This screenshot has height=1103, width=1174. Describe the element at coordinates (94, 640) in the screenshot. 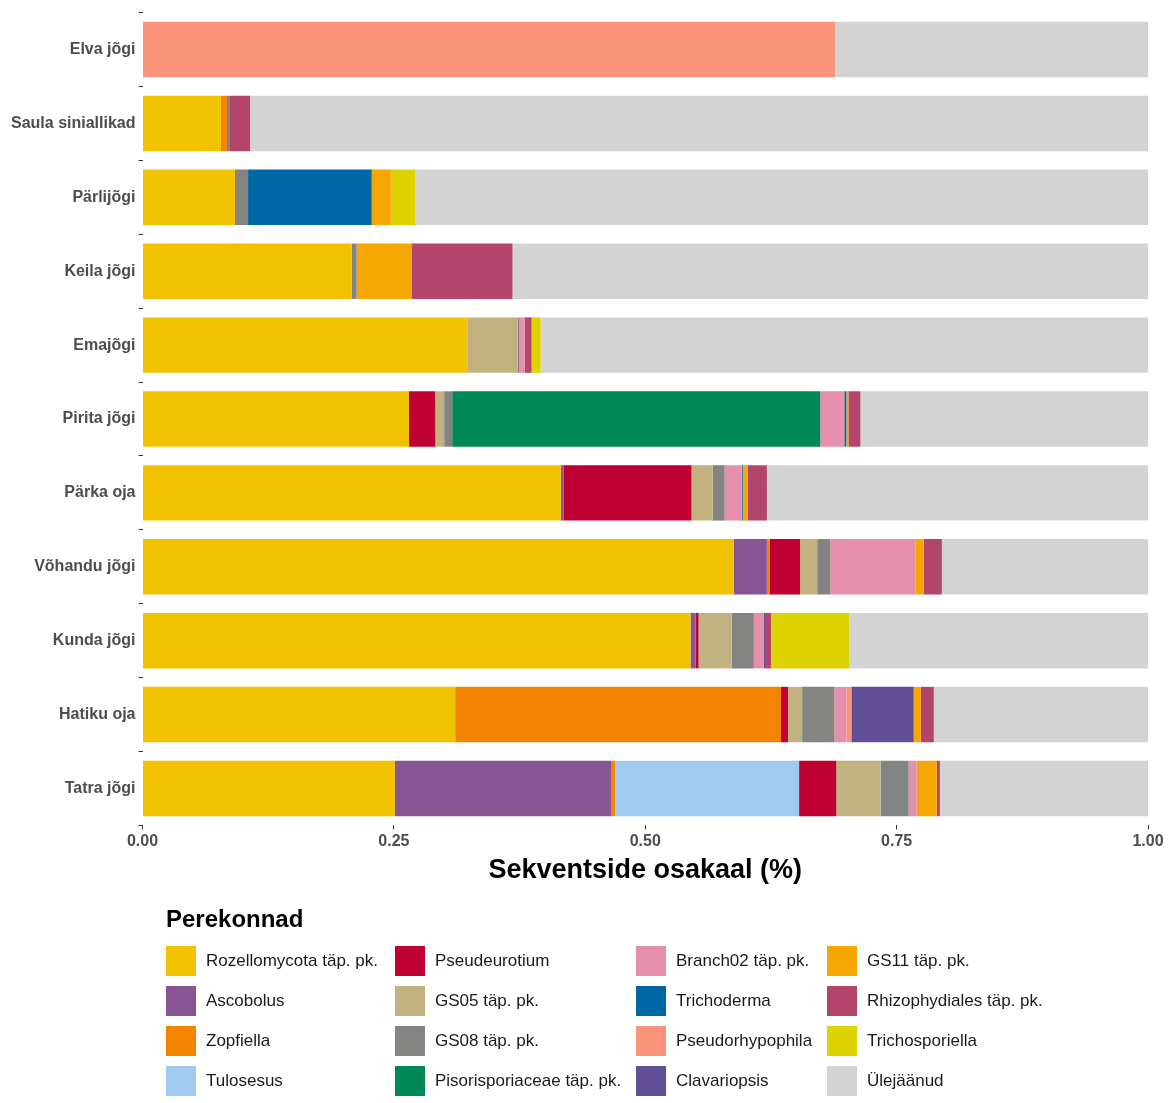

I see `y-tick-label: Kunda jõgi` at that location.